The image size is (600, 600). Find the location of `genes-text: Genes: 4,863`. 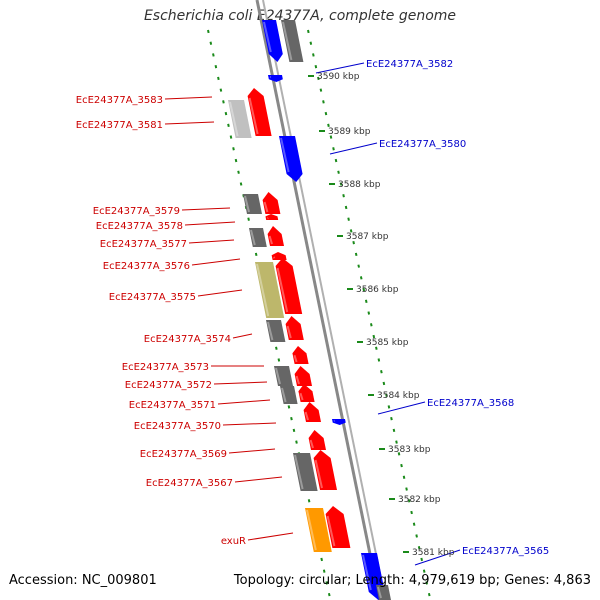

genes-text: Genes: 4,863 is located at coordinates (547, 580).